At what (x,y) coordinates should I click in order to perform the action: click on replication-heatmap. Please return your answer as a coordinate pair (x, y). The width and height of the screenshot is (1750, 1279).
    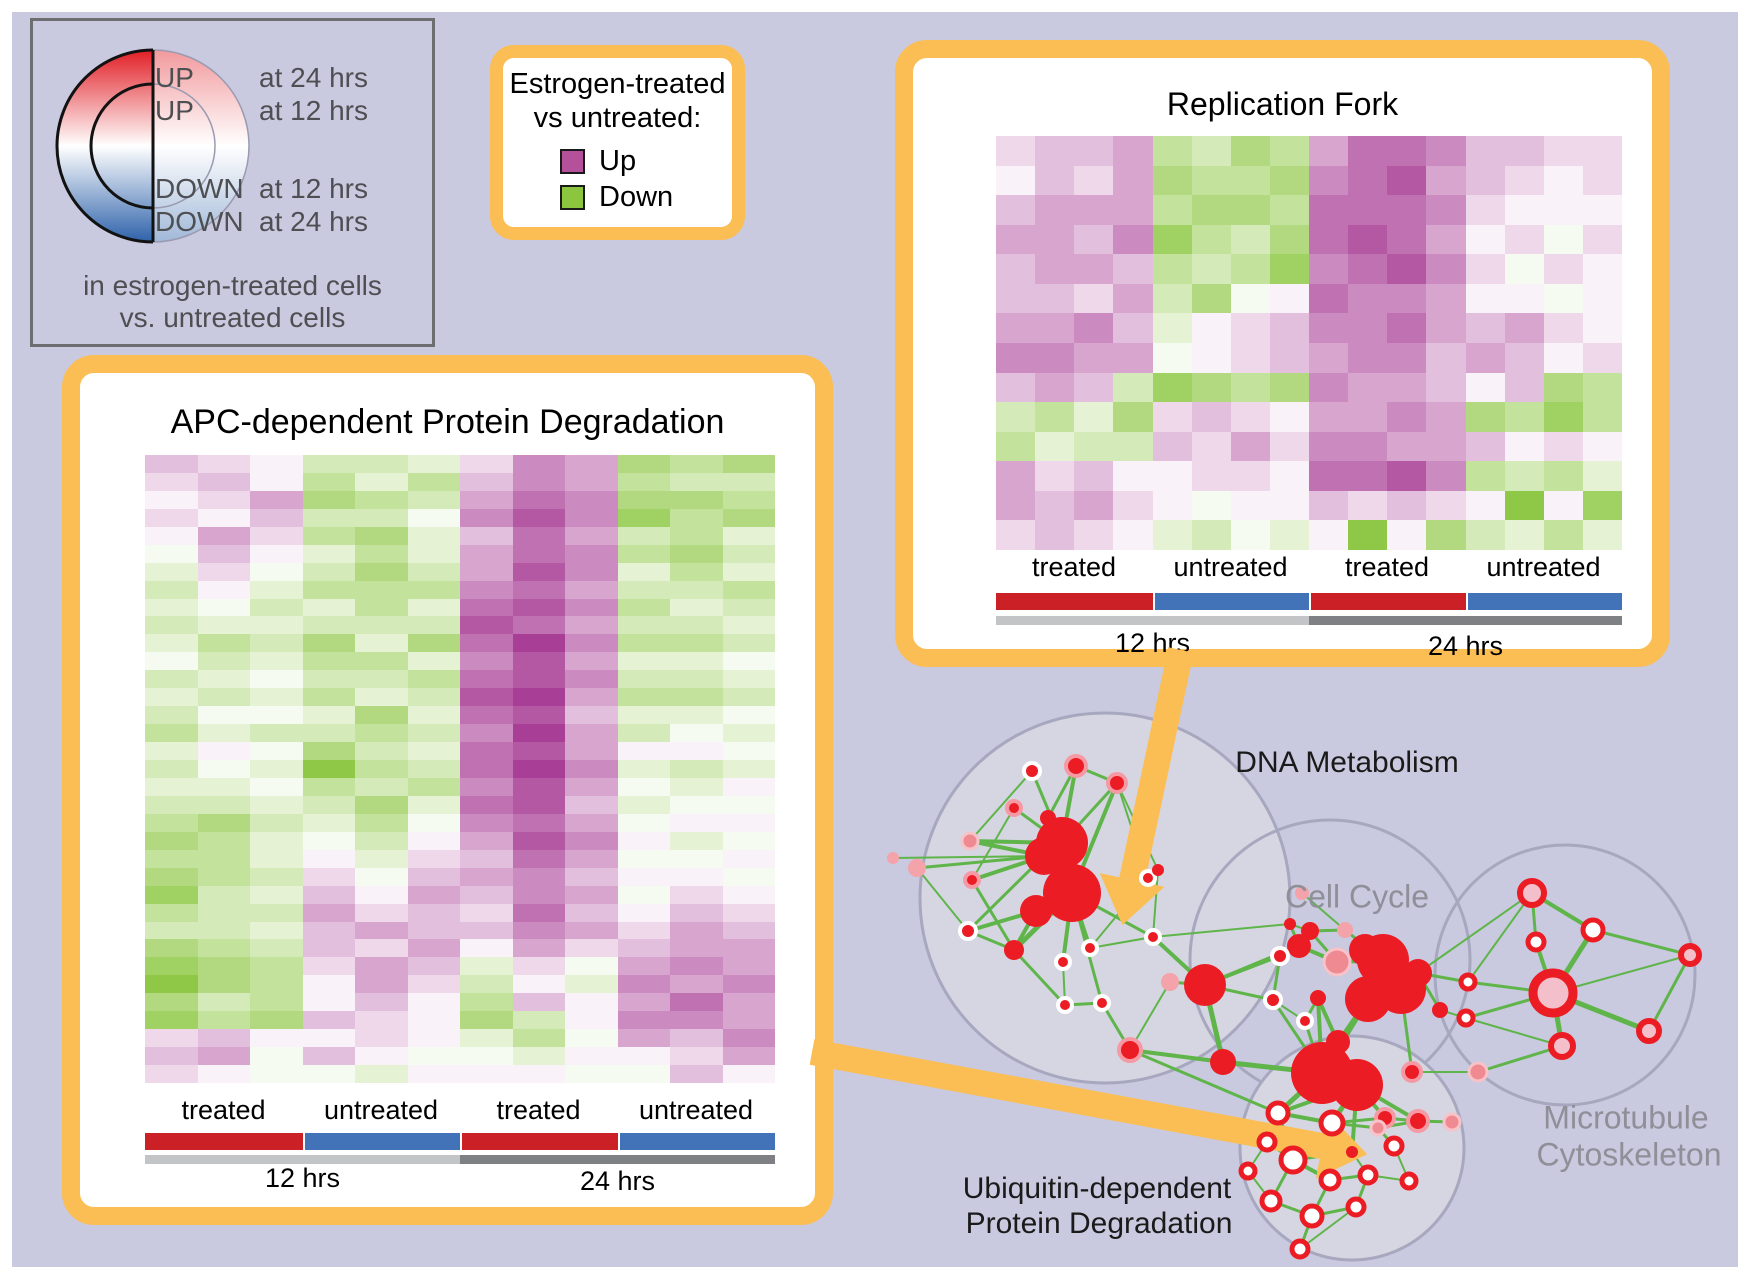
    Looking at the image, I should click on (1309, 343).